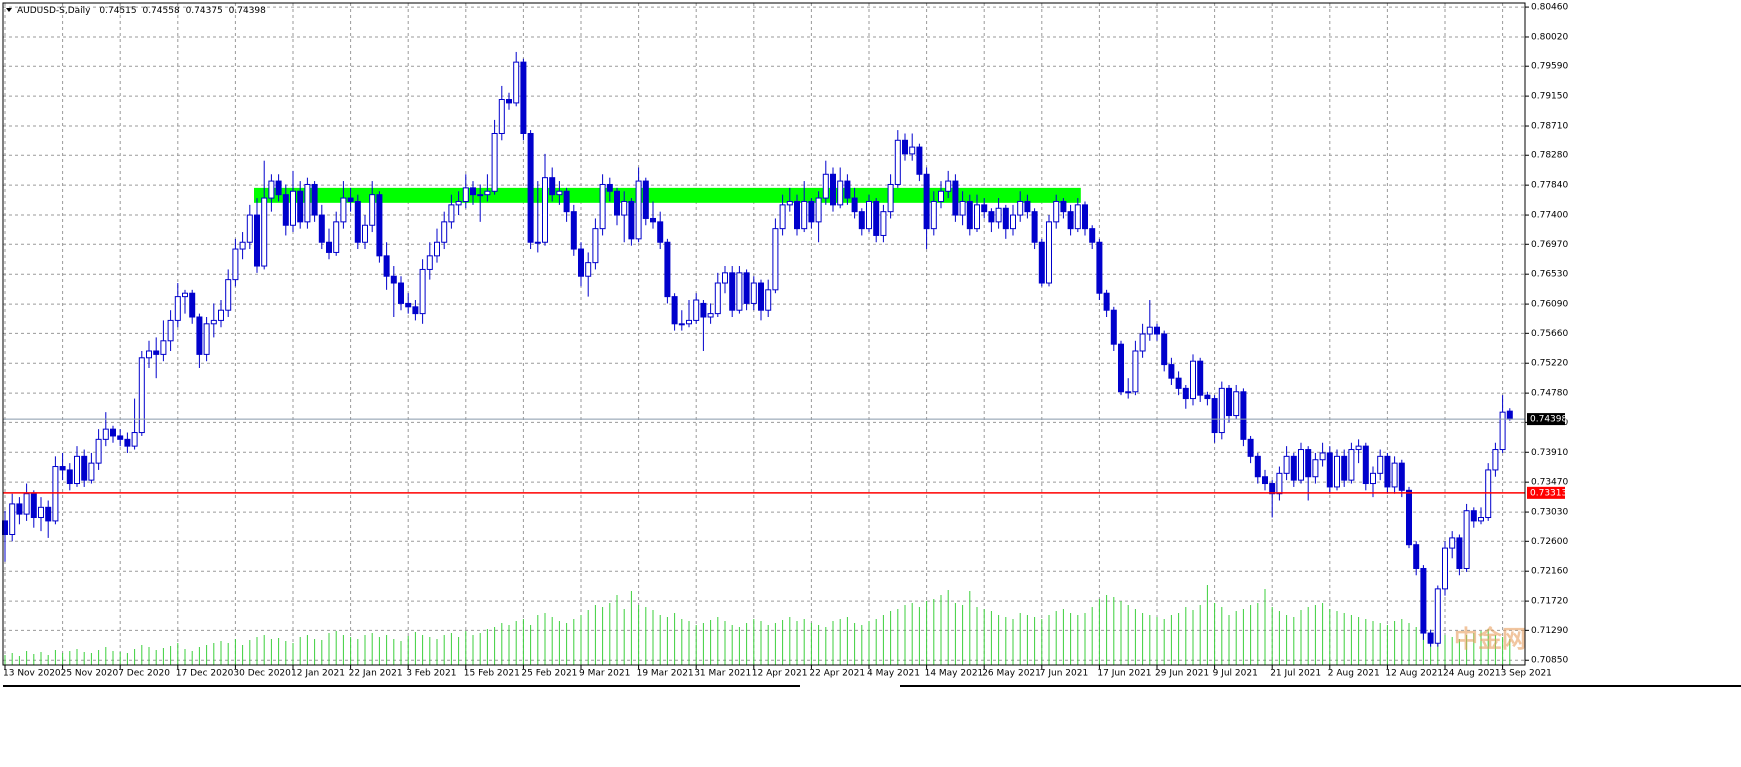 This screenshot has height=767, width=1741. What do you see at coordinates (376, 674) in the screenshot?
I see `x-tick-label: 22 Jan 2021` at bounding box center [376, 674].